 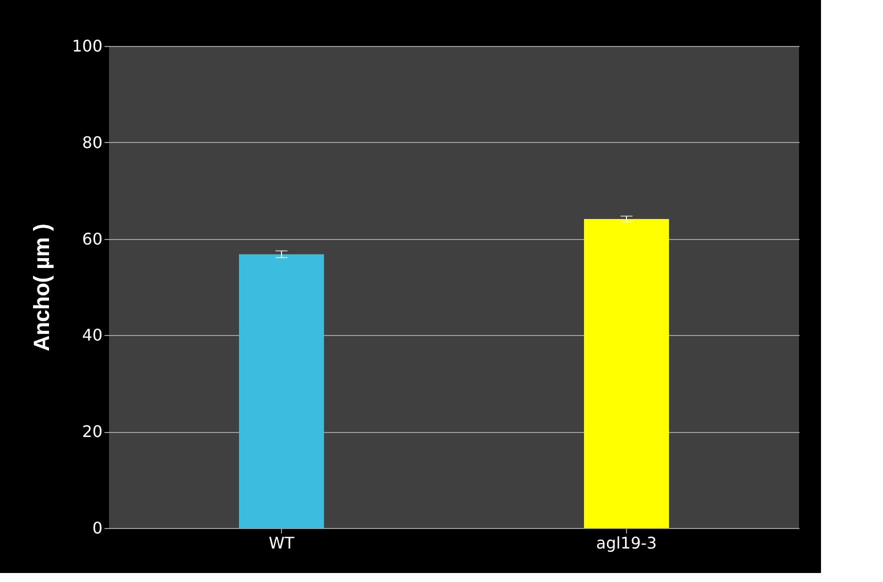 What do you see at coordinates (97, 528) in the screenshot?
I see `y-tick-label: 0` at bounding box center [97, 528].